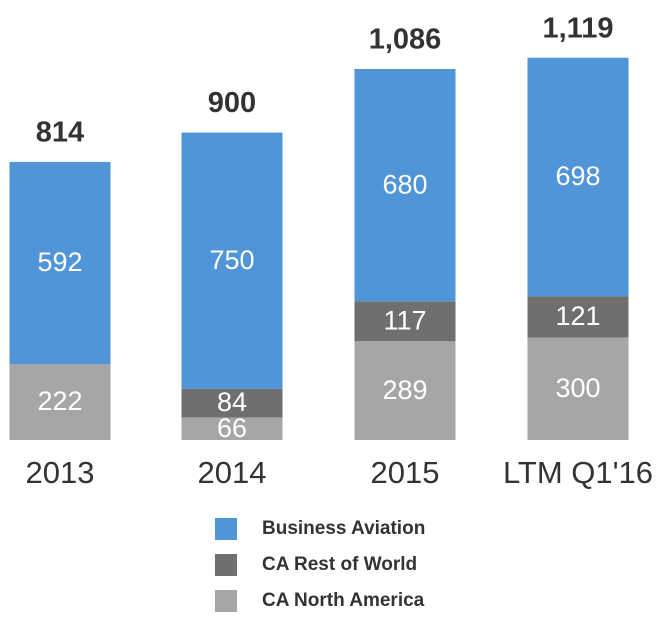 The height and width of the screenshot is (617, 658). I want to click on x-tick-label: 2014, so click(232, 472).